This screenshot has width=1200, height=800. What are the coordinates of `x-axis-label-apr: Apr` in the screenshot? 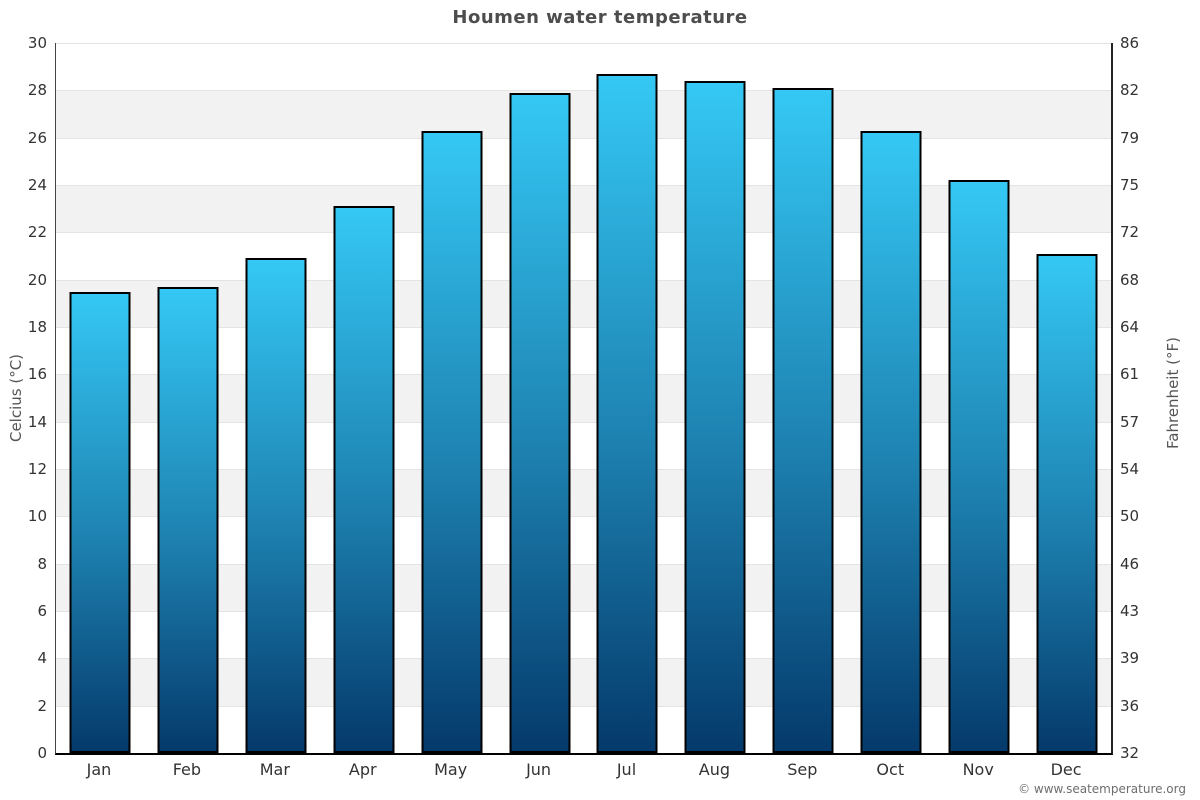 It's located at (362, 769).